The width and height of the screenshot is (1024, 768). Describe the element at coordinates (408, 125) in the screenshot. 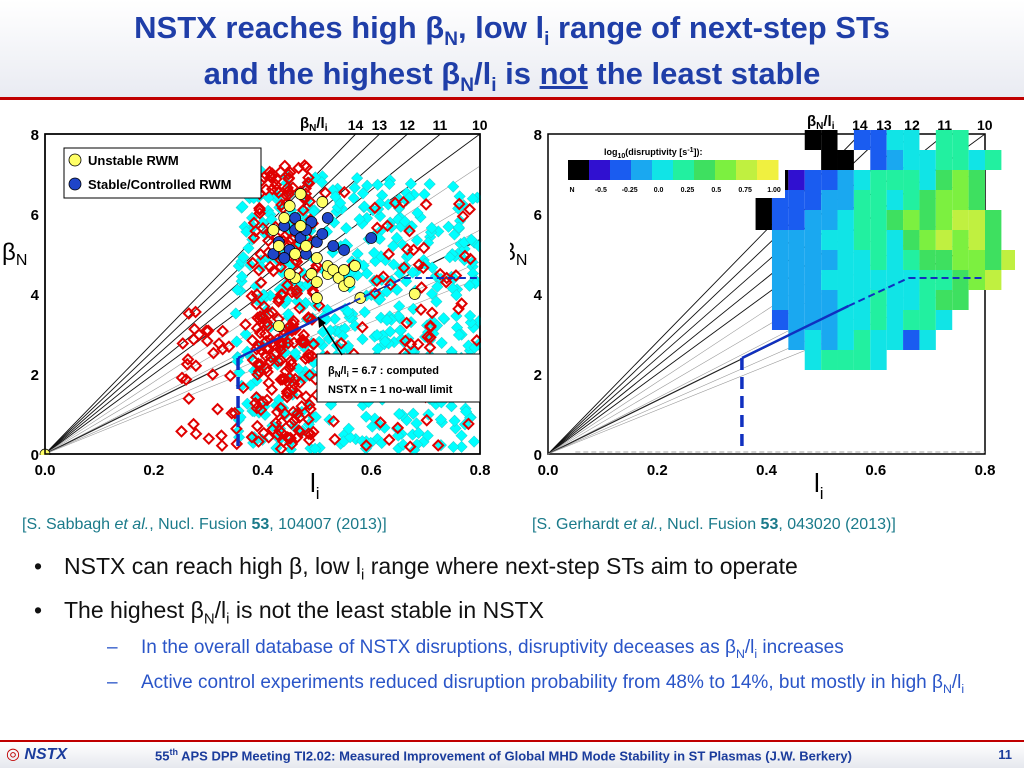

I see `ratio-line-label: 12` at that location.